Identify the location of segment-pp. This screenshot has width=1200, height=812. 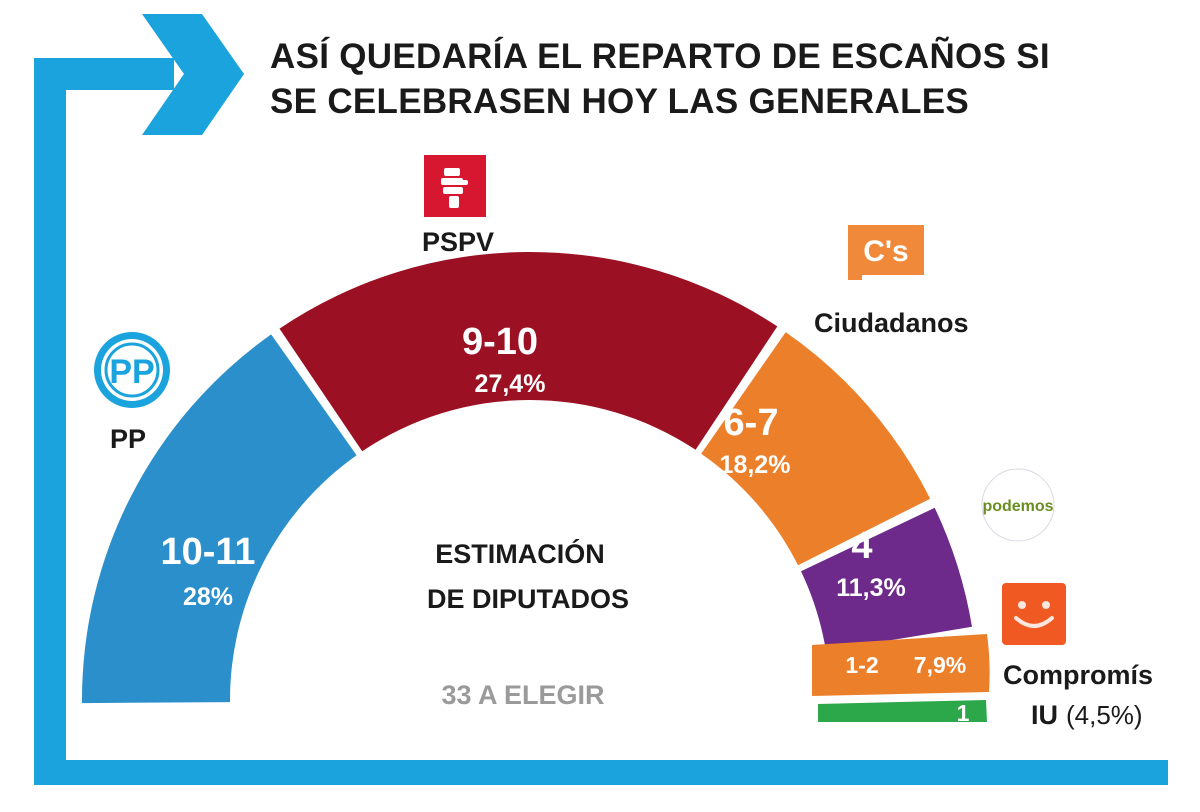
(219, 519).